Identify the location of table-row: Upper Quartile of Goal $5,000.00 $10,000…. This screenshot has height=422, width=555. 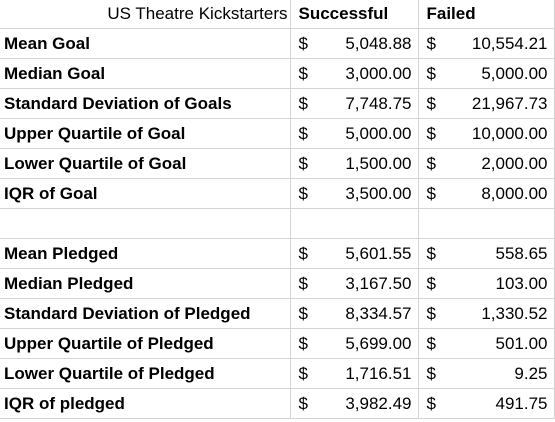
(277, 133).